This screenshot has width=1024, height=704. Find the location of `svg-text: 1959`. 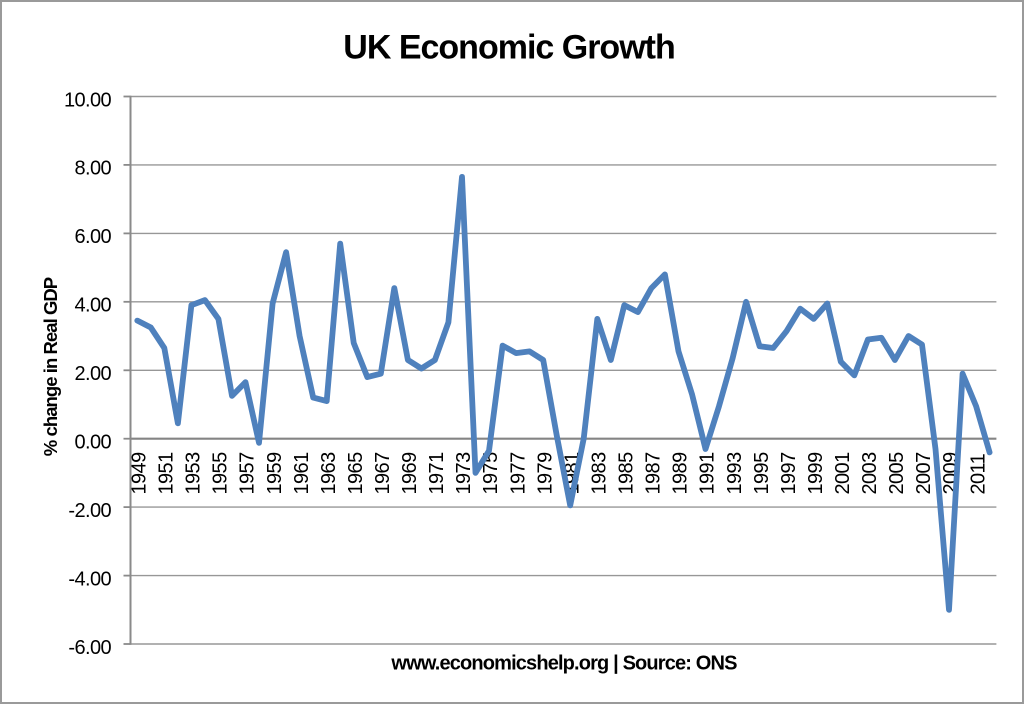

svg-text: 1959 is located at coordinates (275, 473).